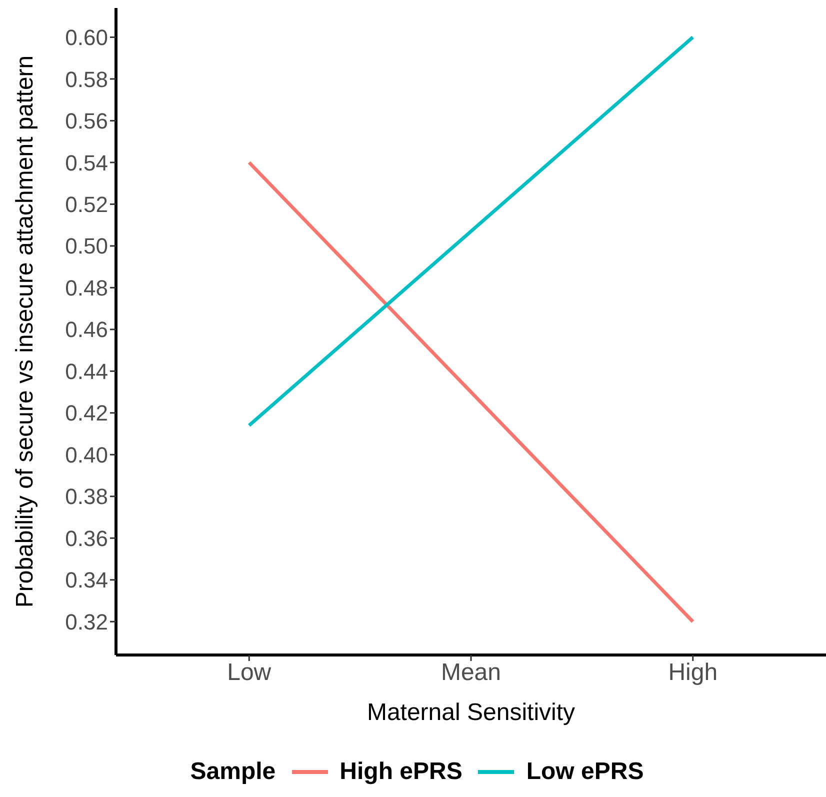  What do you see at coordinates (86, 204) in the screenshot?
I see `y-tick-label: 0.52` at bounding box center [86, 204].